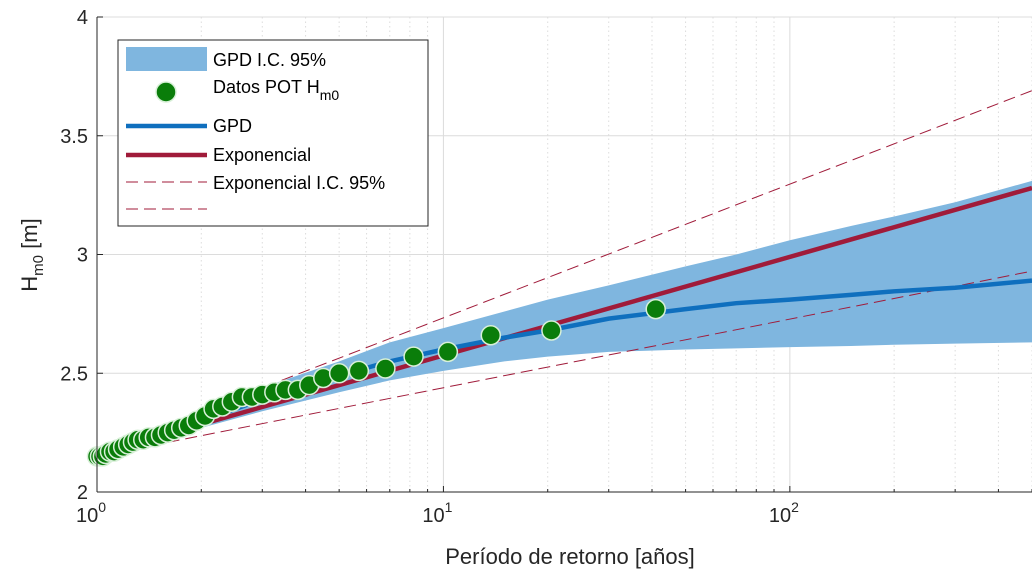  What do you see at coordinates (299, 183) in the screenshot?
I see `legend-exp-ci-label: Exponencial I.C. 95%` at bounding box center [299, 183].